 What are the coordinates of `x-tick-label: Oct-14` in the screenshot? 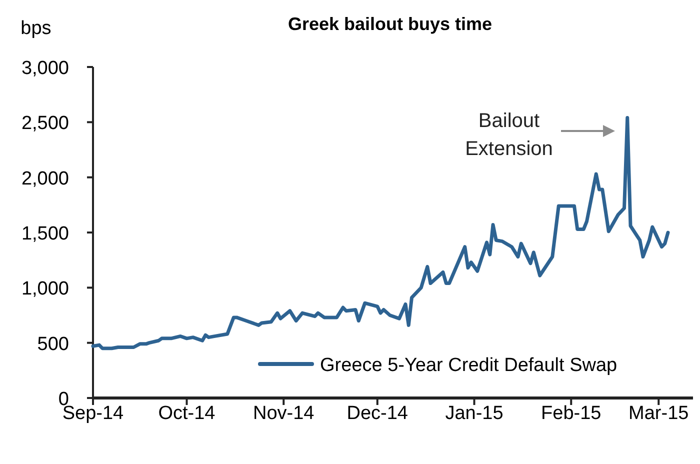 It's located at (187, 413).